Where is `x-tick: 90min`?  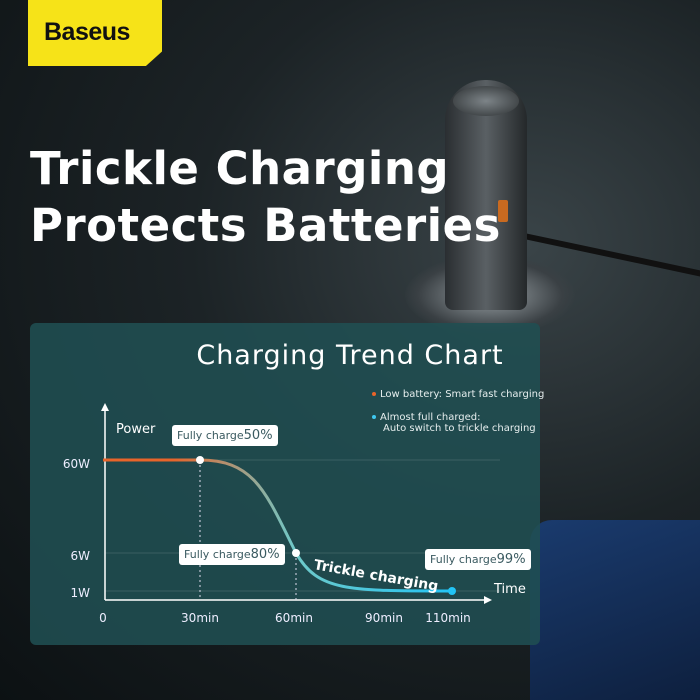
x-tick: 90min is located at coordinates (384, 618).